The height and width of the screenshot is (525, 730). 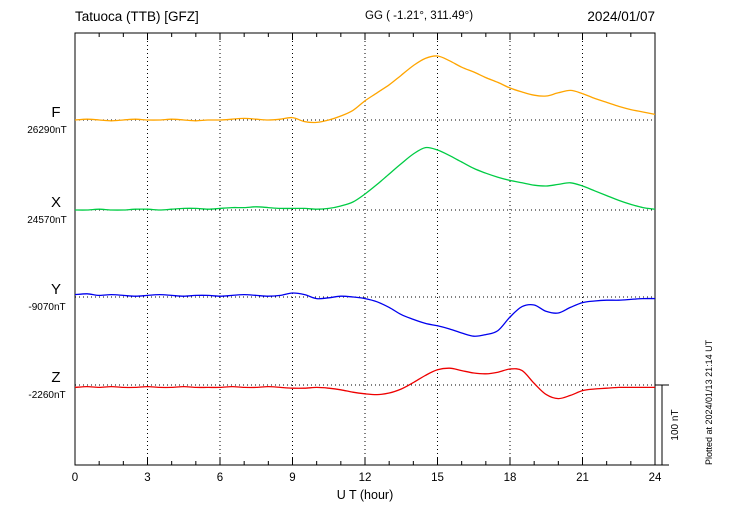 What do you see at coordinates (55, 377) in the screenshot?
I see `series-label-Z: Z` at bounding box center [55, 377].